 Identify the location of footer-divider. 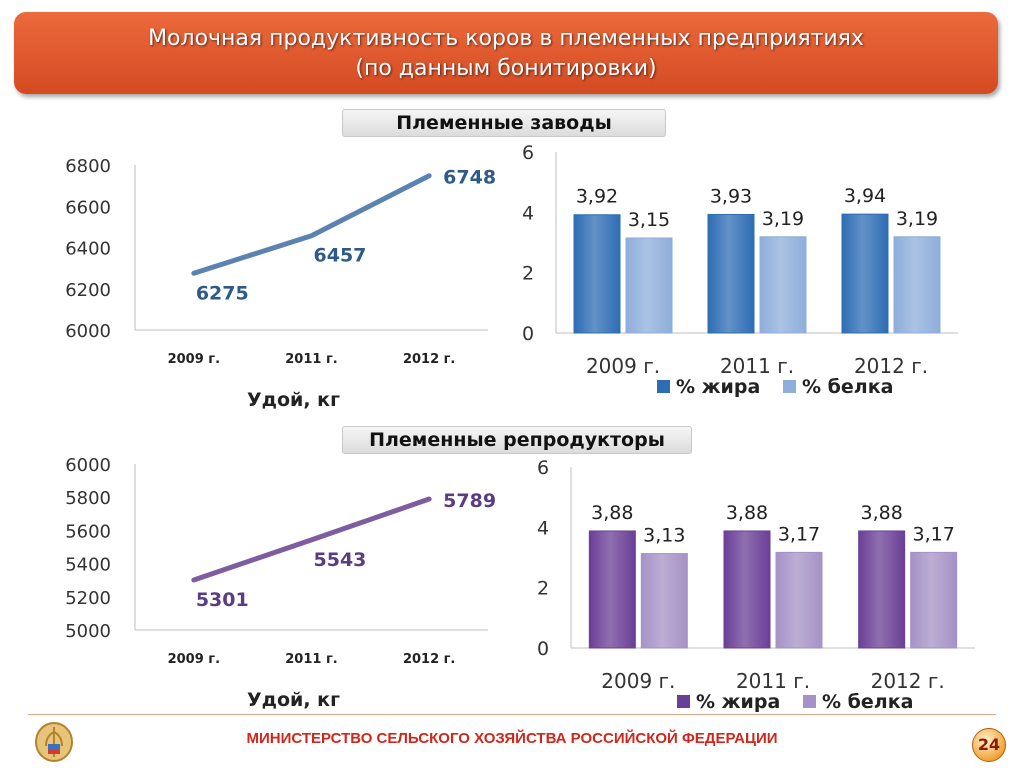
(512, 714).